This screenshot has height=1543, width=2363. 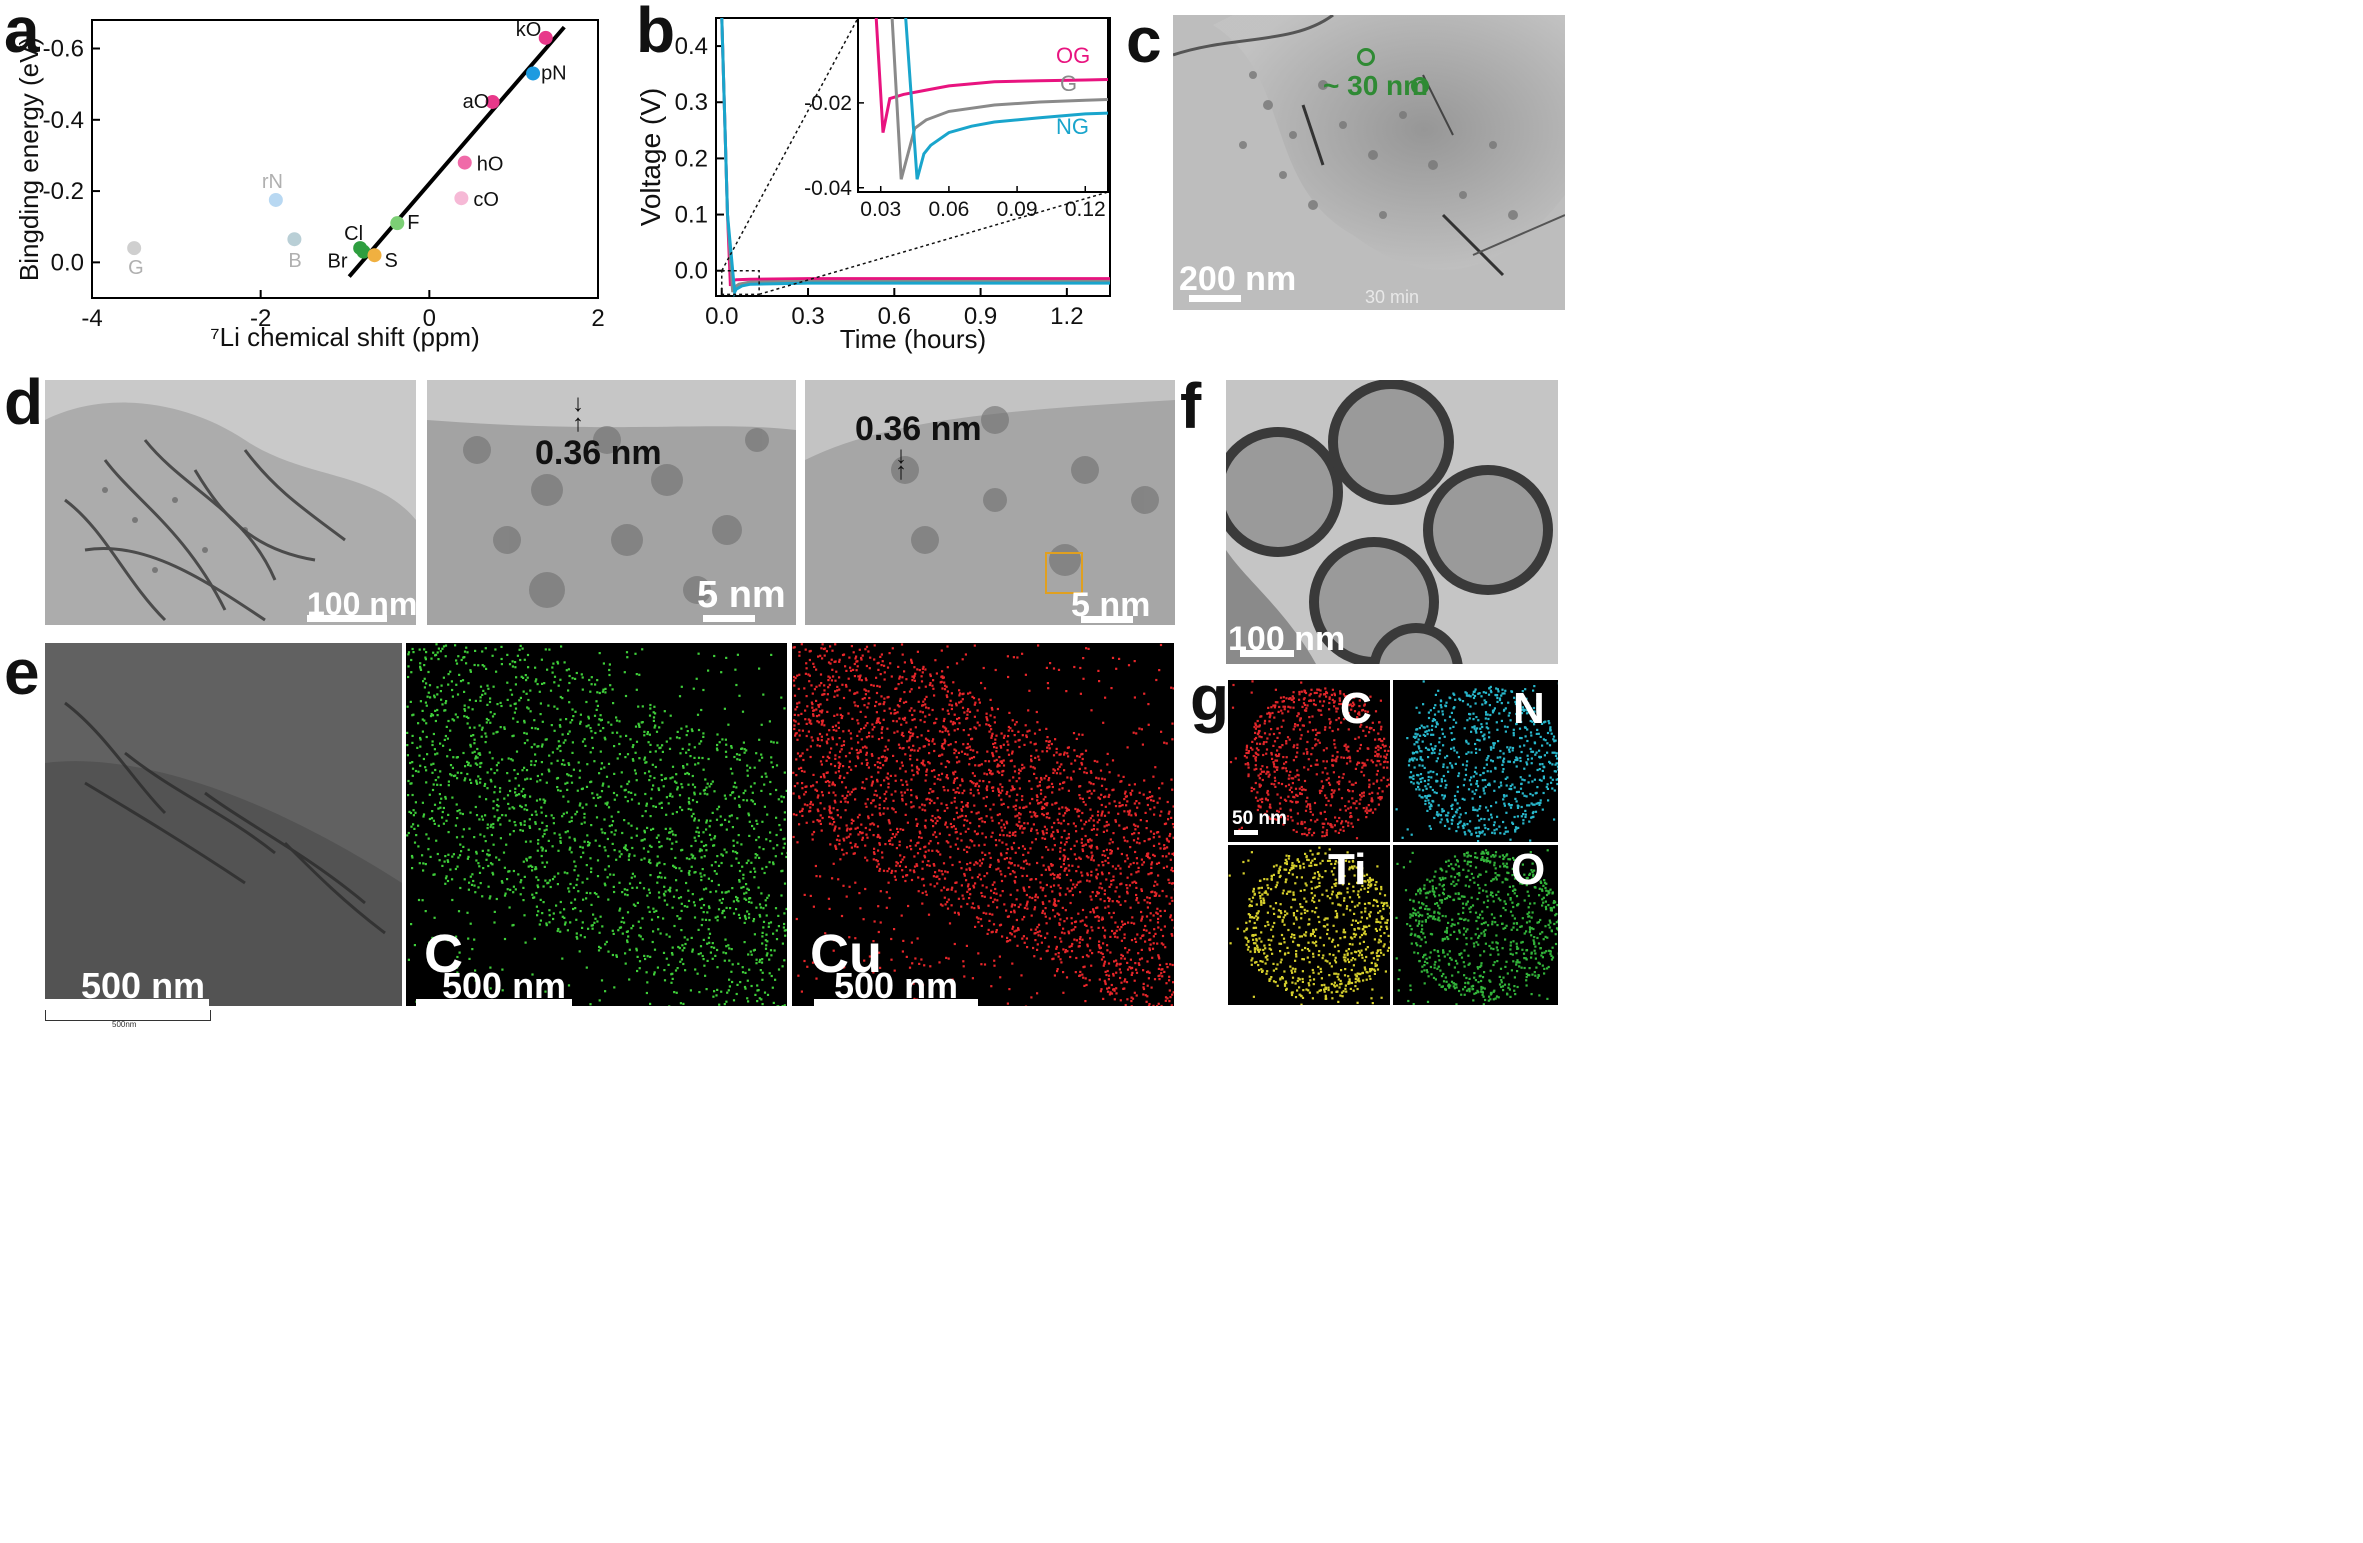 What do you see at coordinates (486, 200) in the screenshot?
I see `point-label: cO` at bounding box center [486, 200].